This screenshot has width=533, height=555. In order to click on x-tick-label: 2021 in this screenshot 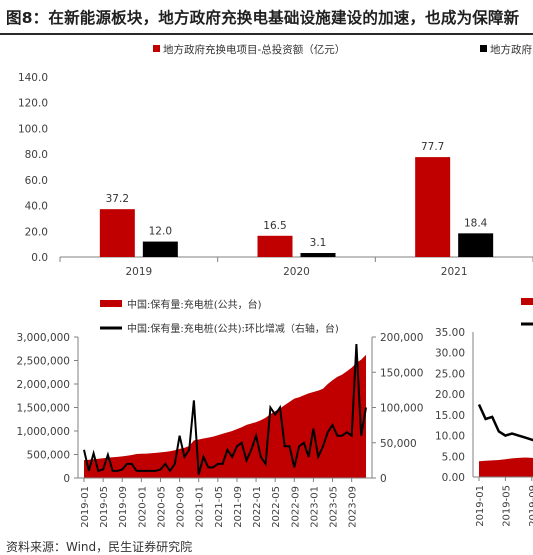, I will do `click(454, 272)`.